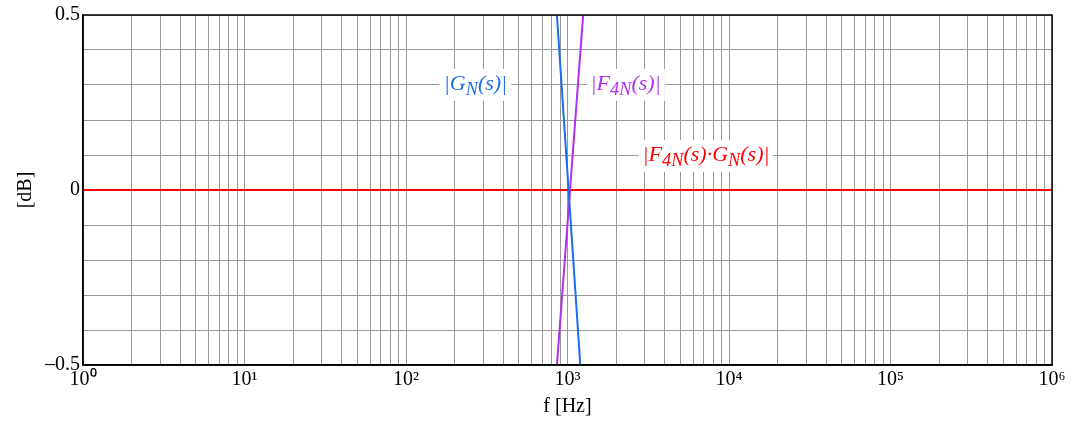 The image size is (1082, 423). Describe the element at coordinates (475, 85) in the screenshot. I see `text: |G$_{N}$(s)|` at that location.